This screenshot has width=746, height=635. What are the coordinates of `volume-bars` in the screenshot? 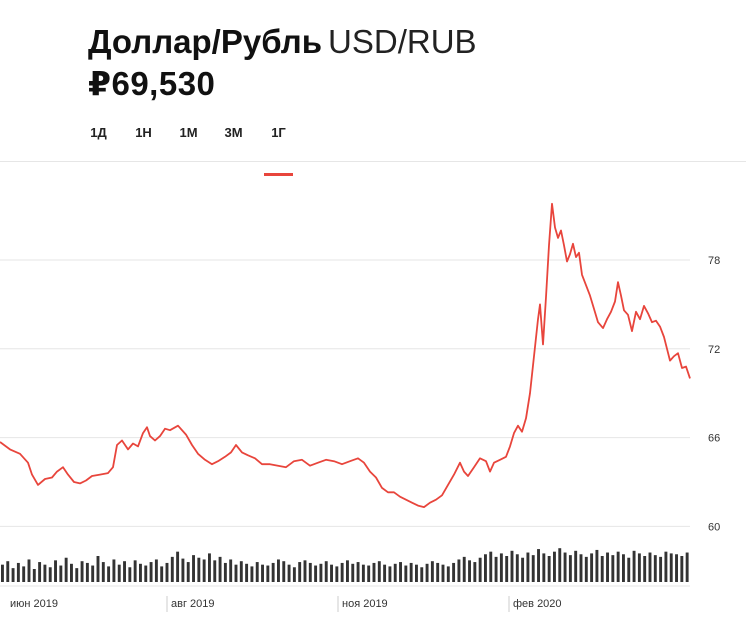 It's located at (345, 565).